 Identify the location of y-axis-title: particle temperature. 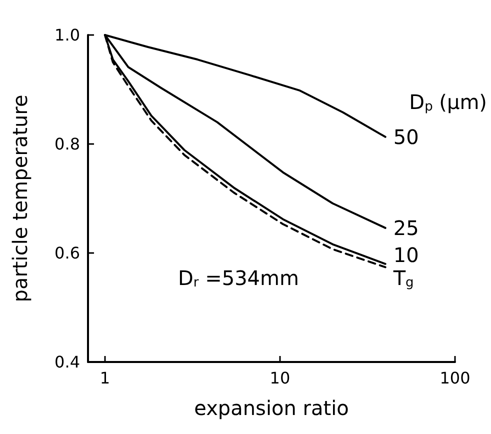
(20, 198).